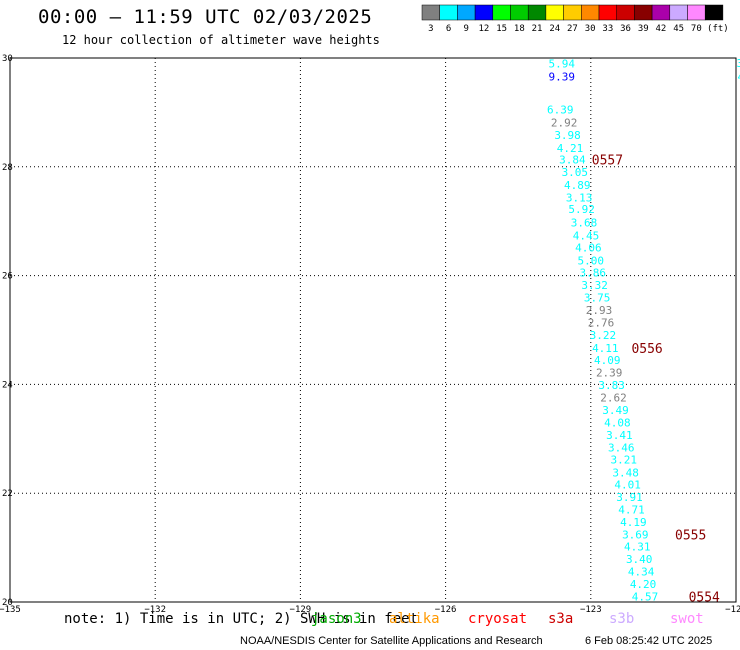 This screenshot has height=650, width=740. I want to click on colorbar-label: 33, so click(607, 29).